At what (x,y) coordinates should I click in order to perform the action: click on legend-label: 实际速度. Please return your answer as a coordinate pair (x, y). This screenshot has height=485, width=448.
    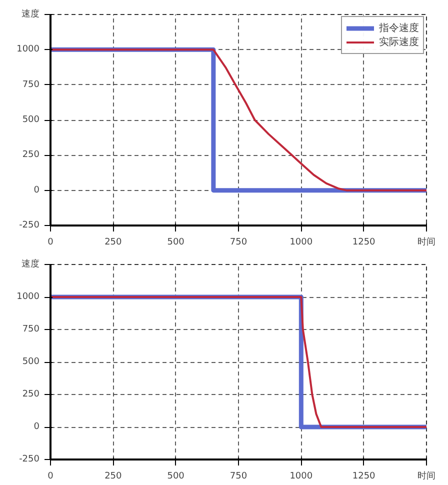
    Looking at the image, I should click on (399, 42).